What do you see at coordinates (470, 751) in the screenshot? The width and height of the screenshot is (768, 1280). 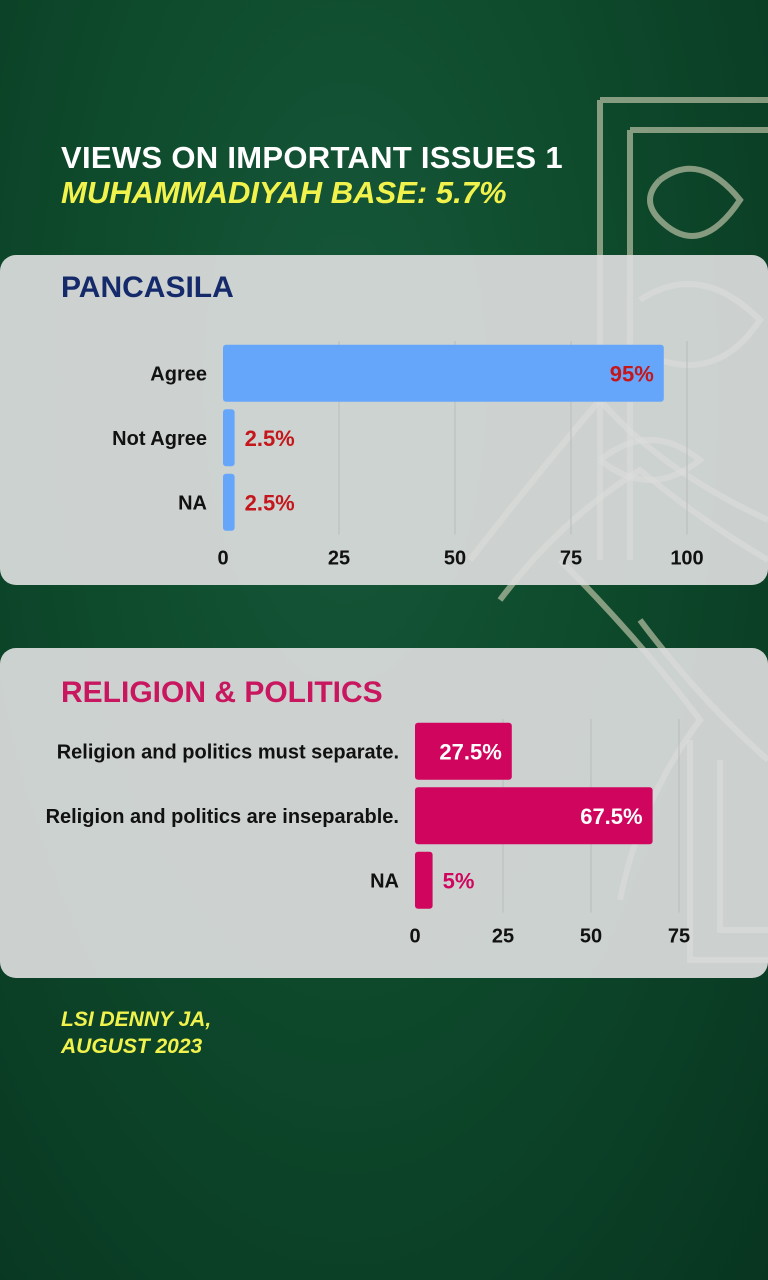 I see `data-label: 27.5%` at bounding box center [470, 751].